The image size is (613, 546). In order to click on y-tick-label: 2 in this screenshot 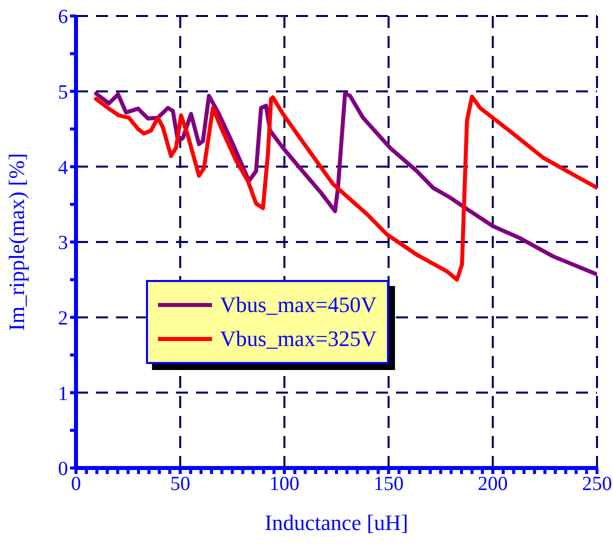, I will do `click(63, 318)`.